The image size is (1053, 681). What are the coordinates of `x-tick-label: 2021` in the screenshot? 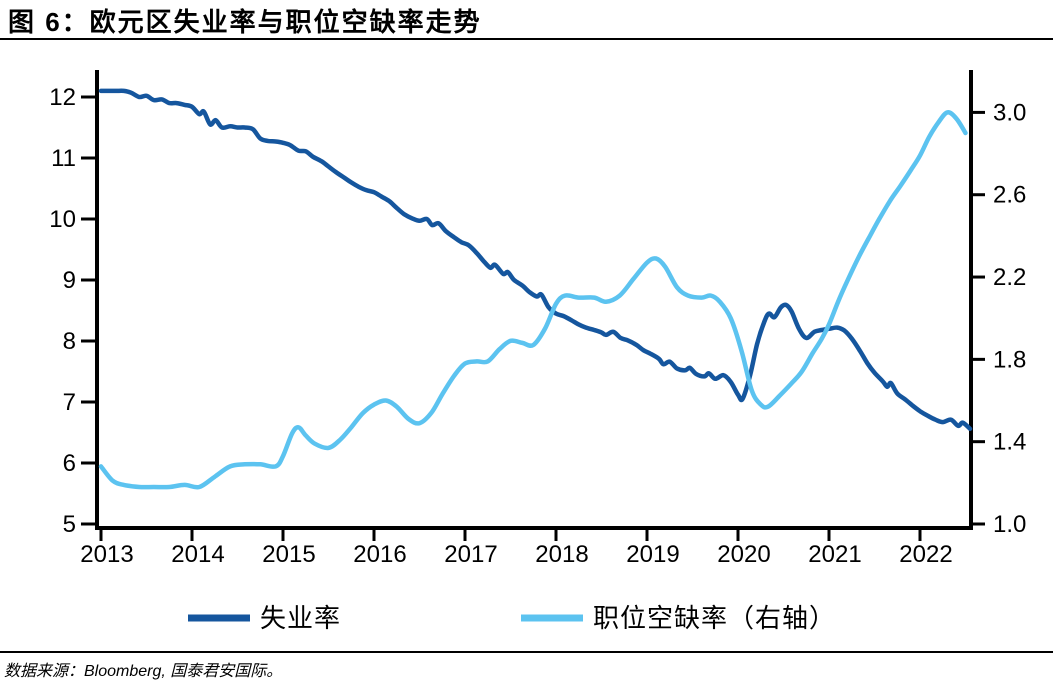 It's located at (834, 554).